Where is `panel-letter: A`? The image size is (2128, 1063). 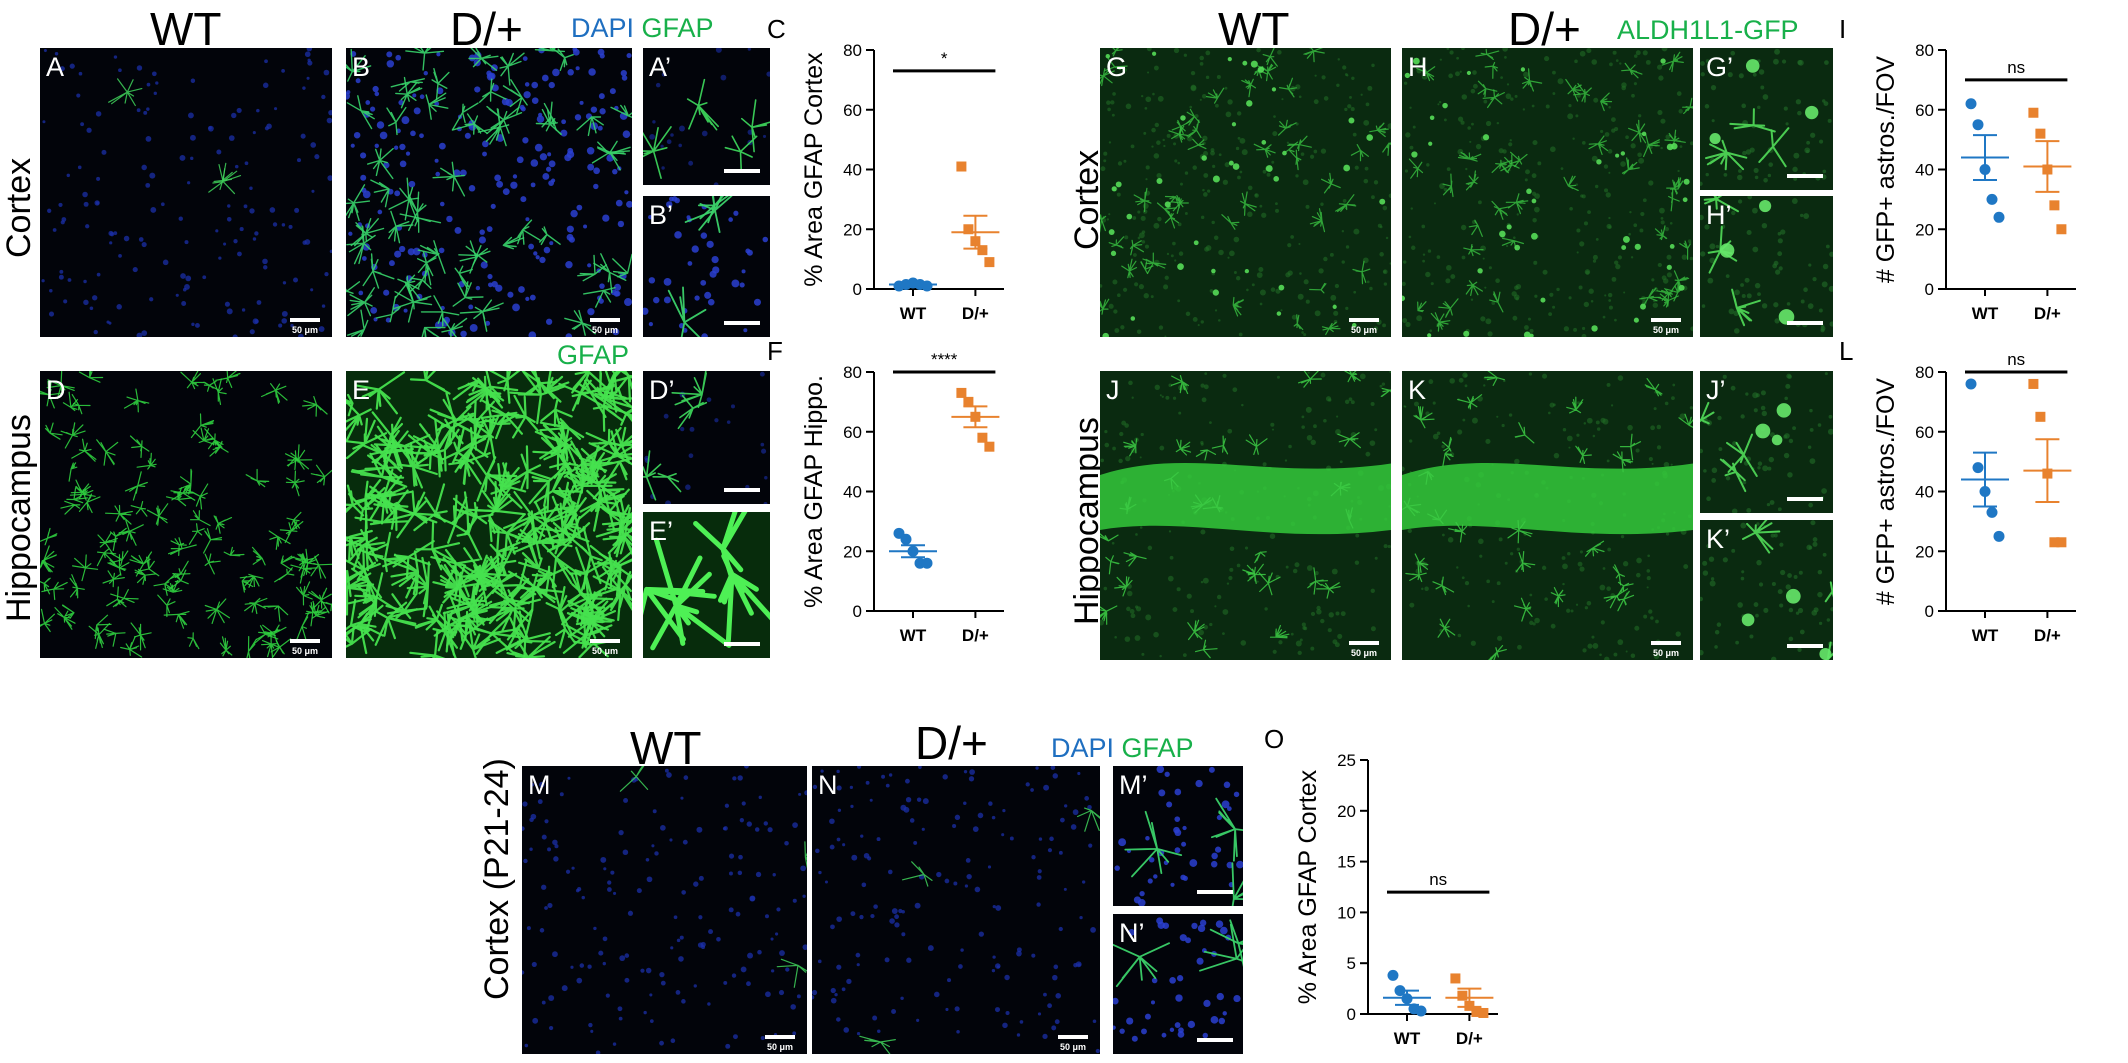
panel-letter: A is located at coordinates (55, 67).